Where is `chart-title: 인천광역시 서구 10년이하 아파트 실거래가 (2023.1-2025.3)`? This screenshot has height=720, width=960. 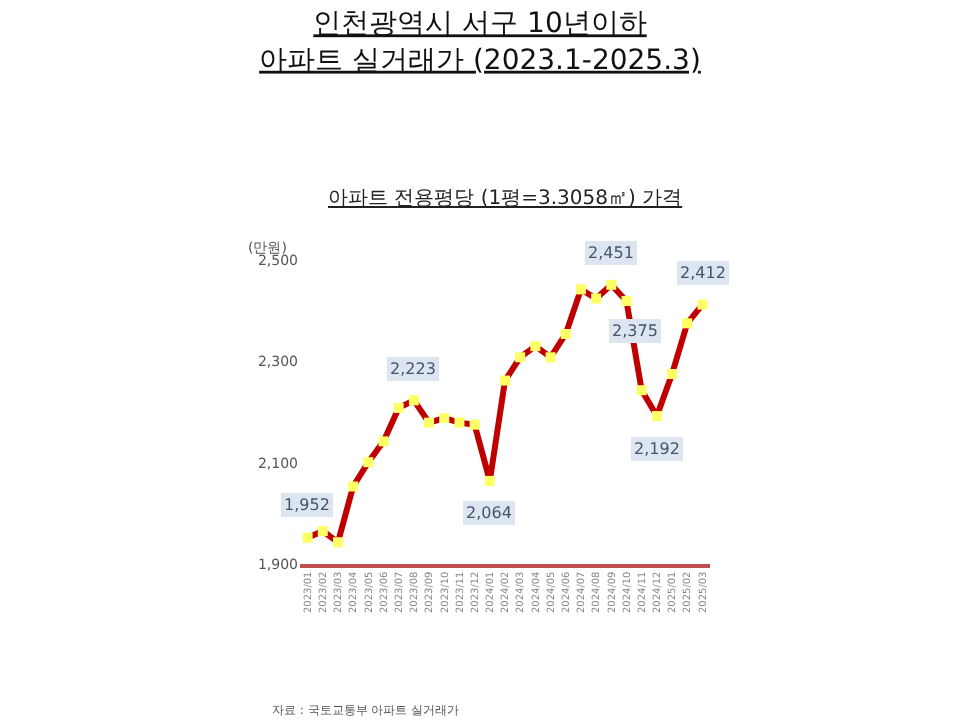
chart-title: 인천광역시 서구 10년이하 아파트 실거래가 (2023.1-2025.3) is located at coordinates (480, 42).